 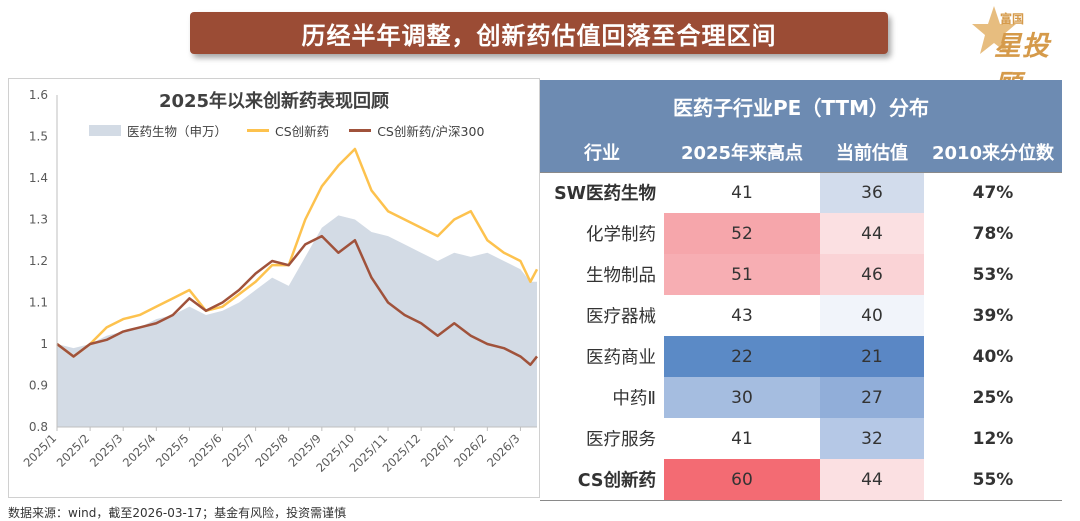 What do you see at coordinates (993, 438) in the screenshot?
I see `cell-percentile: 12%` at bounding box center [993, 438].